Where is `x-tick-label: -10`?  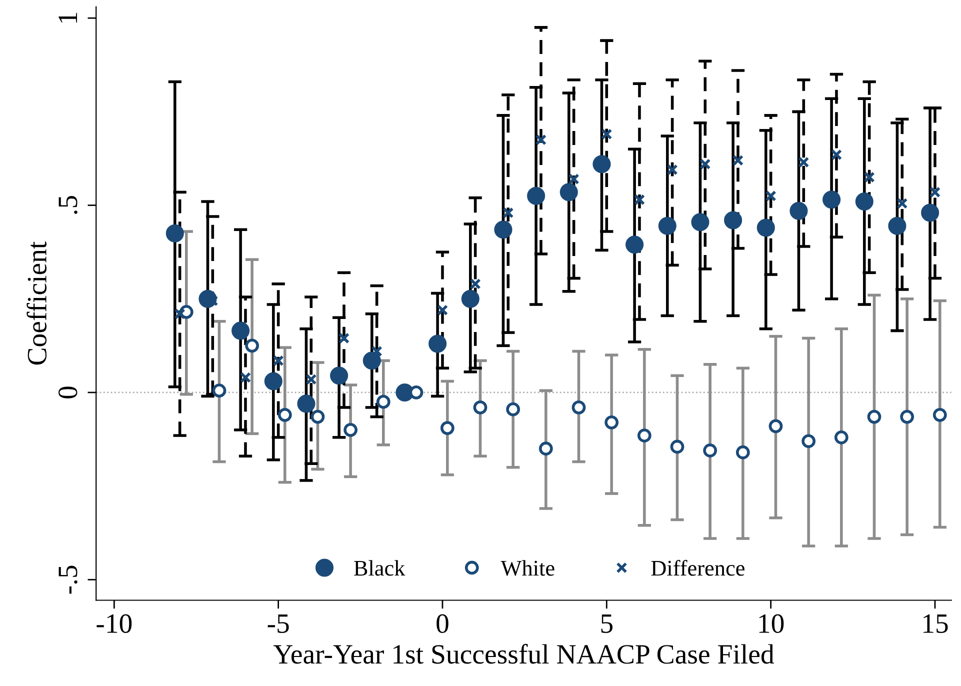
x-tick-label: -10 is located at coordinates (114, 623).